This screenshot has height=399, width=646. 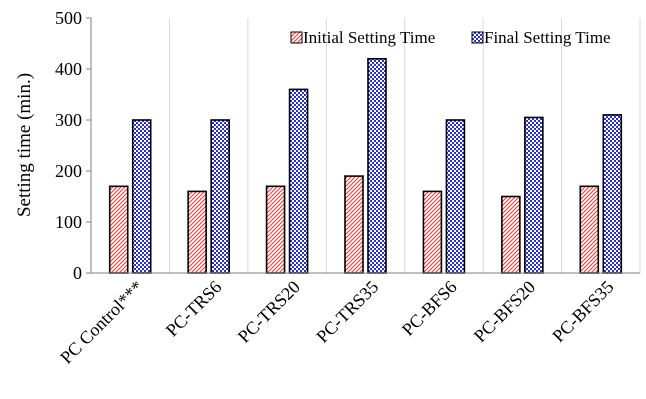 I want to click on x-tick-label: PC-TRS20, so click(x=269, y=312).